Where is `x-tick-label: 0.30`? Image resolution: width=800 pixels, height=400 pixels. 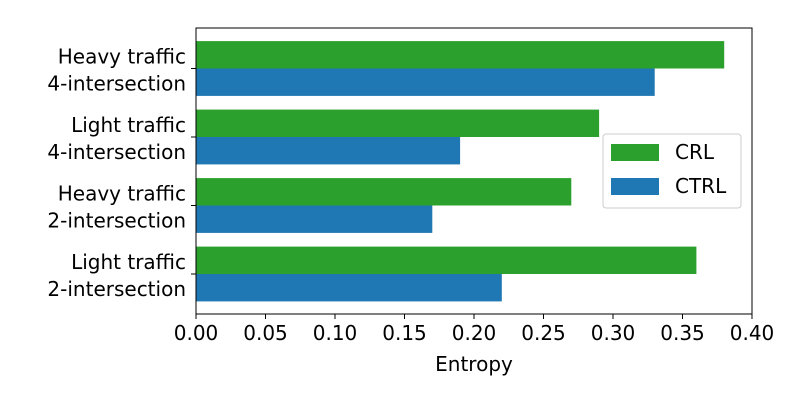 x-tick-label: 0.30 is located at coordinates (613, 333).